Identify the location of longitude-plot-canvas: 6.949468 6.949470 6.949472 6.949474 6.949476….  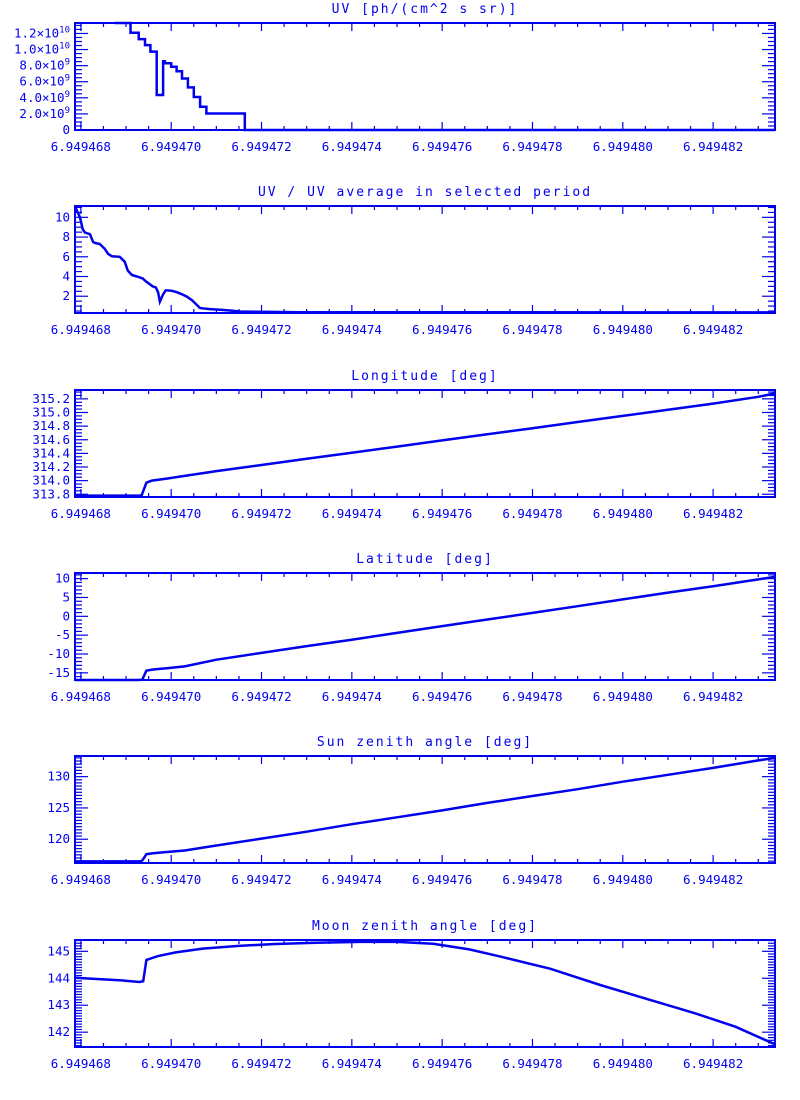
(404, 454).